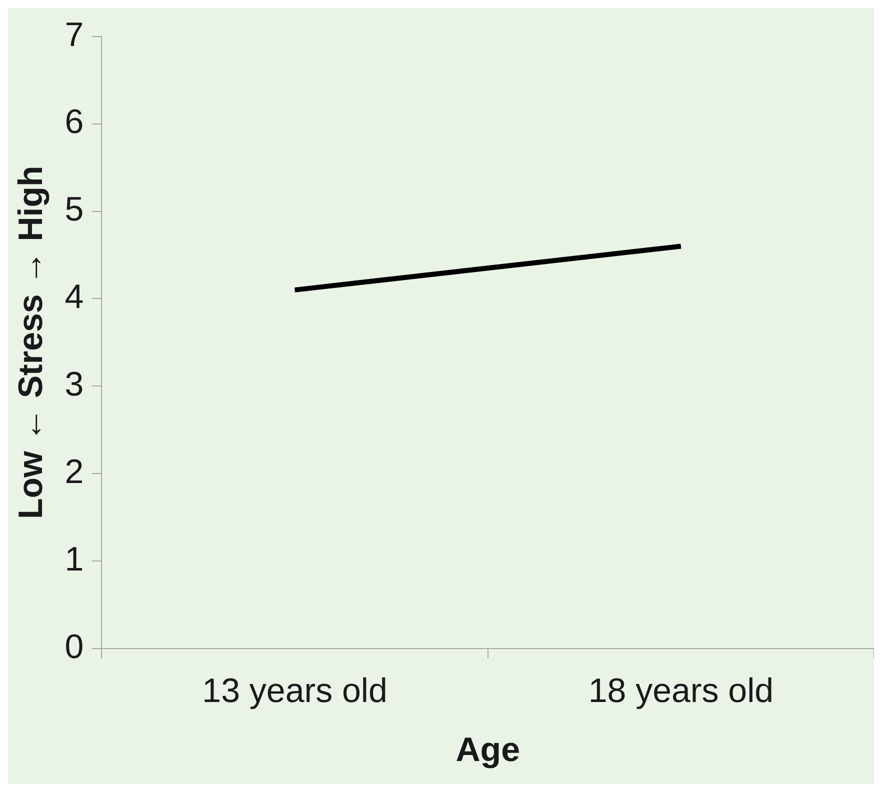 The width and height of the screenshot is (882, 792). I want to click on x-tick-label: 18 years old, so click(681, 691).